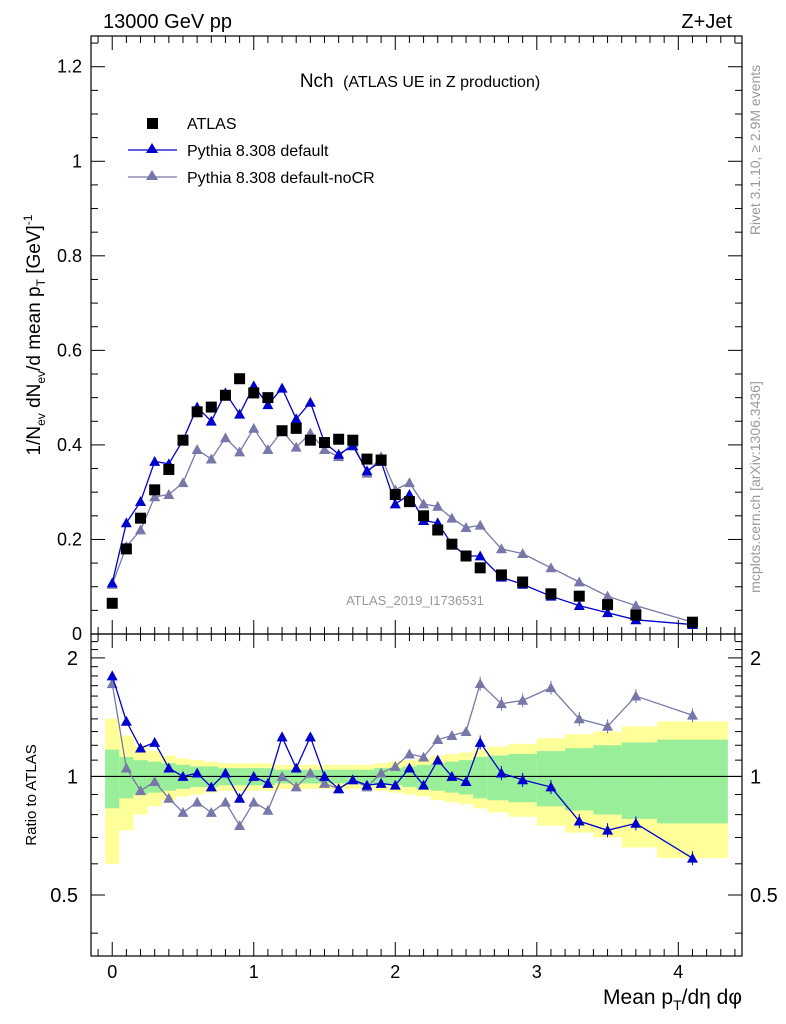 The image size is (786, 1024). Describe the element at coordinates (212, 124) in the screenshot. I see `legend-label-atlas: ATLAS` at that location.